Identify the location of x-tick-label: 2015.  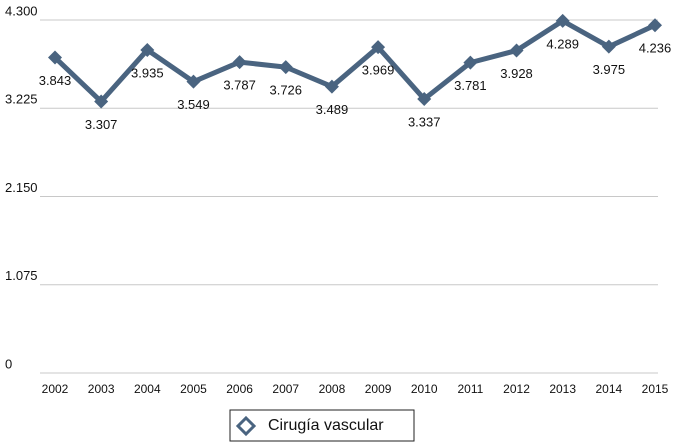
(655, 389).